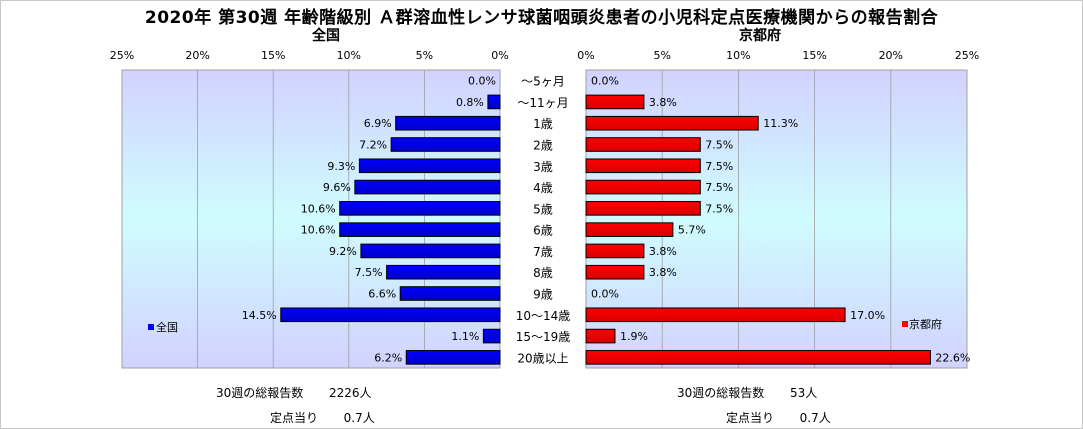 This screenshot has width=1083, height=429. Describe the element at coordinates (359, 418) in the screenshot. I see `left-per-value: 0.7人` at that location.